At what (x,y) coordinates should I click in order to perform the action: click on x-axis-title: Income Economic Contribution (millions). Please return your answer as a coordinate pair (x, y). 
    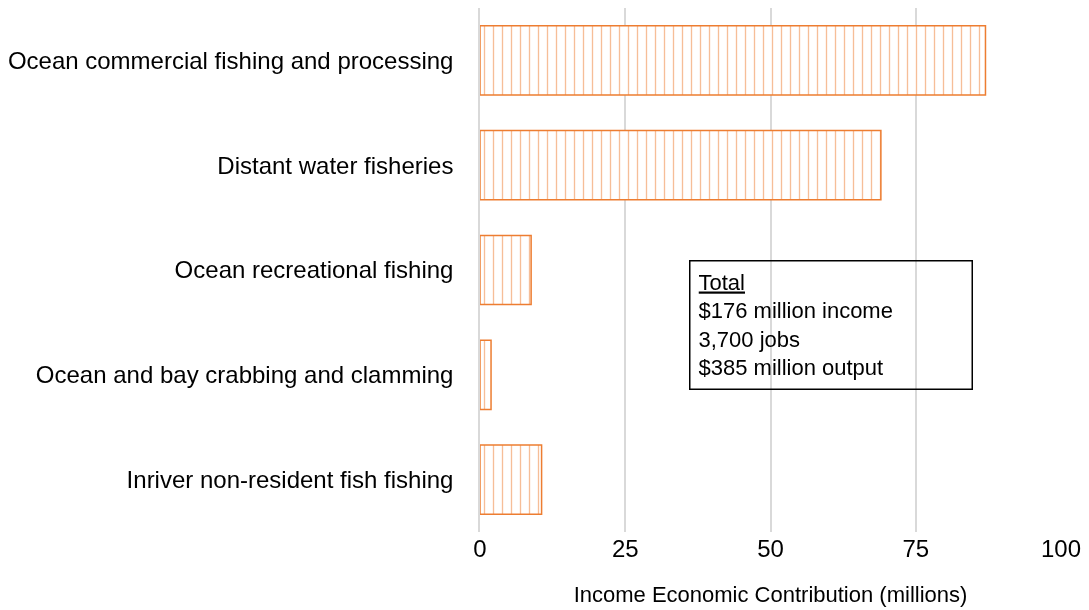
    Looking at the image, I should click on (770, 594).